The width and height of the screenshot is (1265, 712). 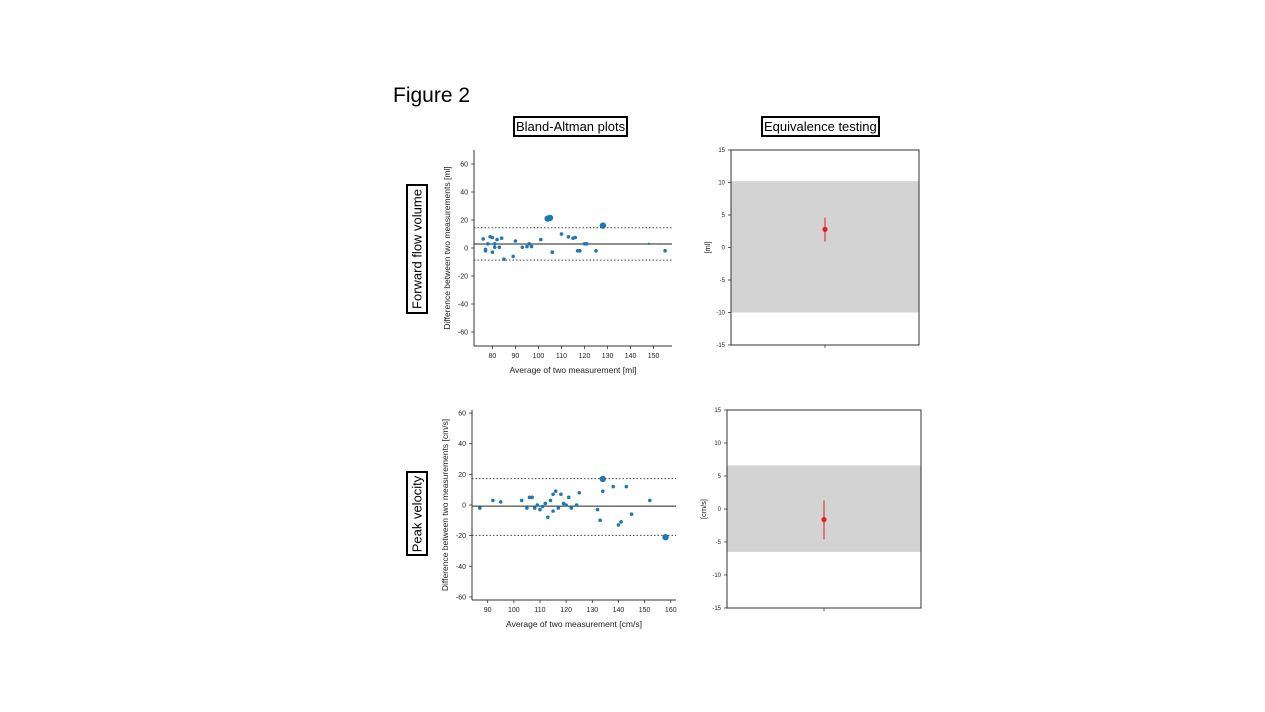 I want to click on row-header-peak-velocity: Peak velocity, so click(x=417, y=513).